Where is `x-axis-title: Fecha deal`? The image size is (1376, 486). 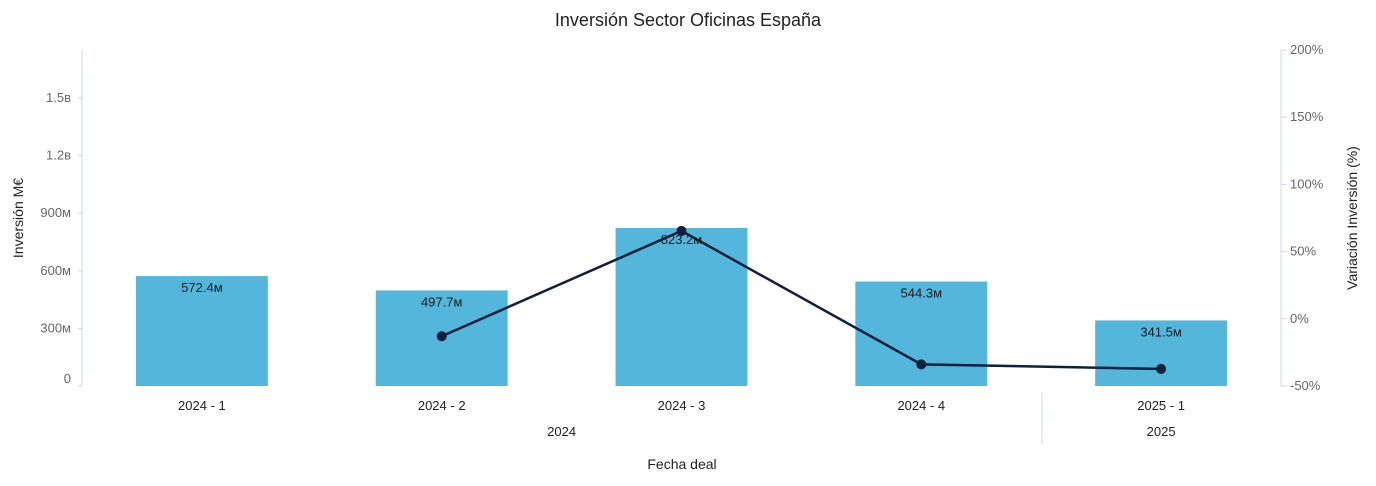 x-axis-title: Fecha deal is located at coordinates (681, 464).